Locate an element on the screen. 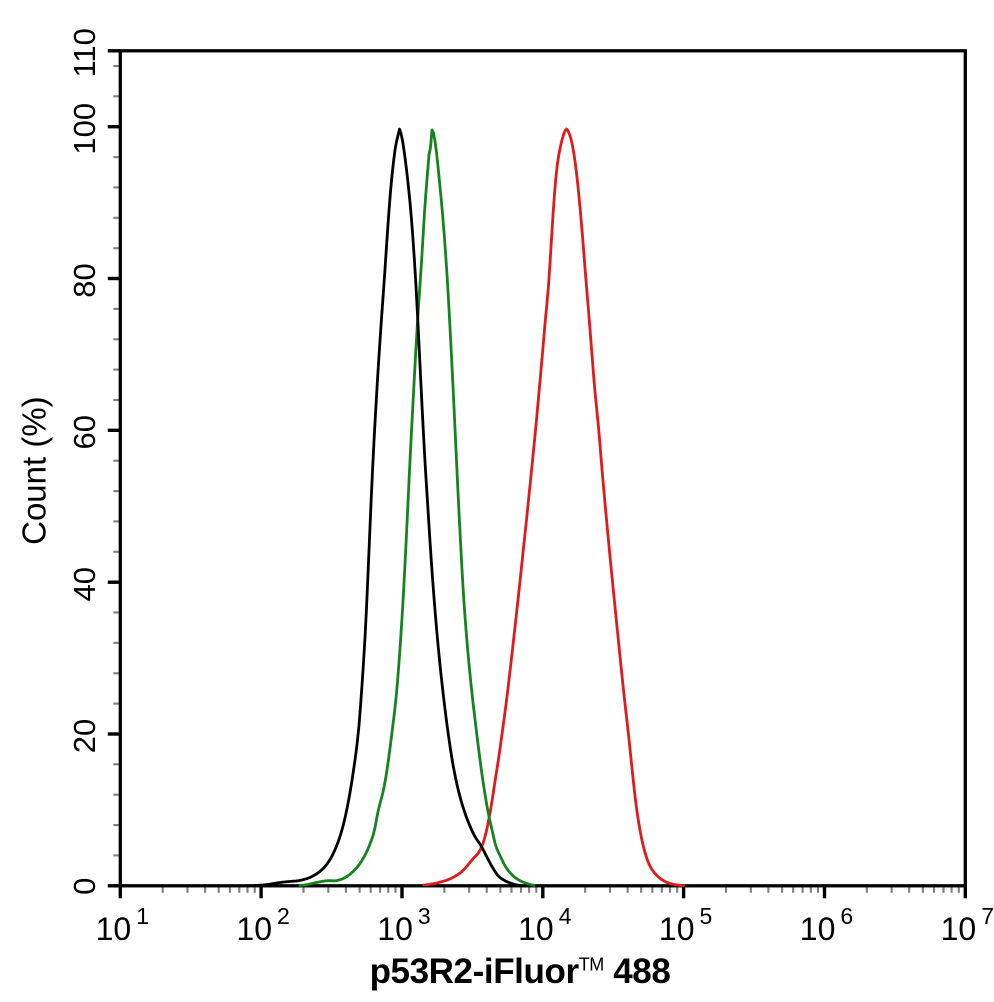 This screenshot has width=994, height=1002. svg-text: 100 is located at coordinates (84, 129).